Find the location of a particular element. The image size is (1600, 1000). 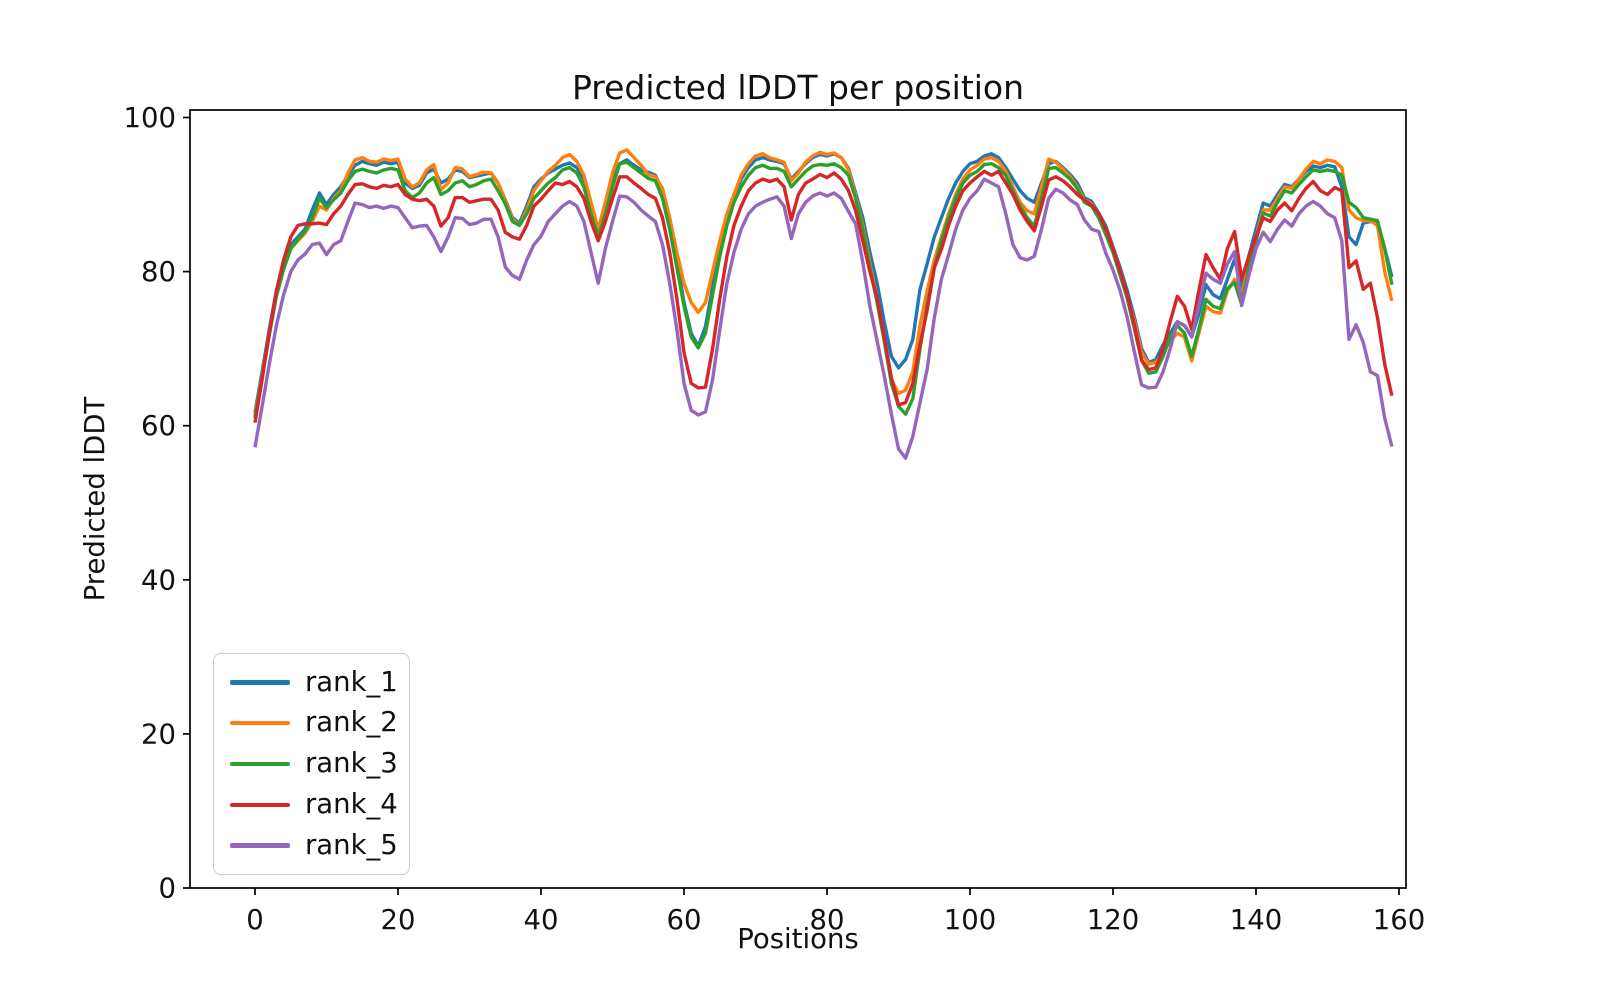

legend-entry-rank-5: rank_5 is located at coordinates (319, 844).